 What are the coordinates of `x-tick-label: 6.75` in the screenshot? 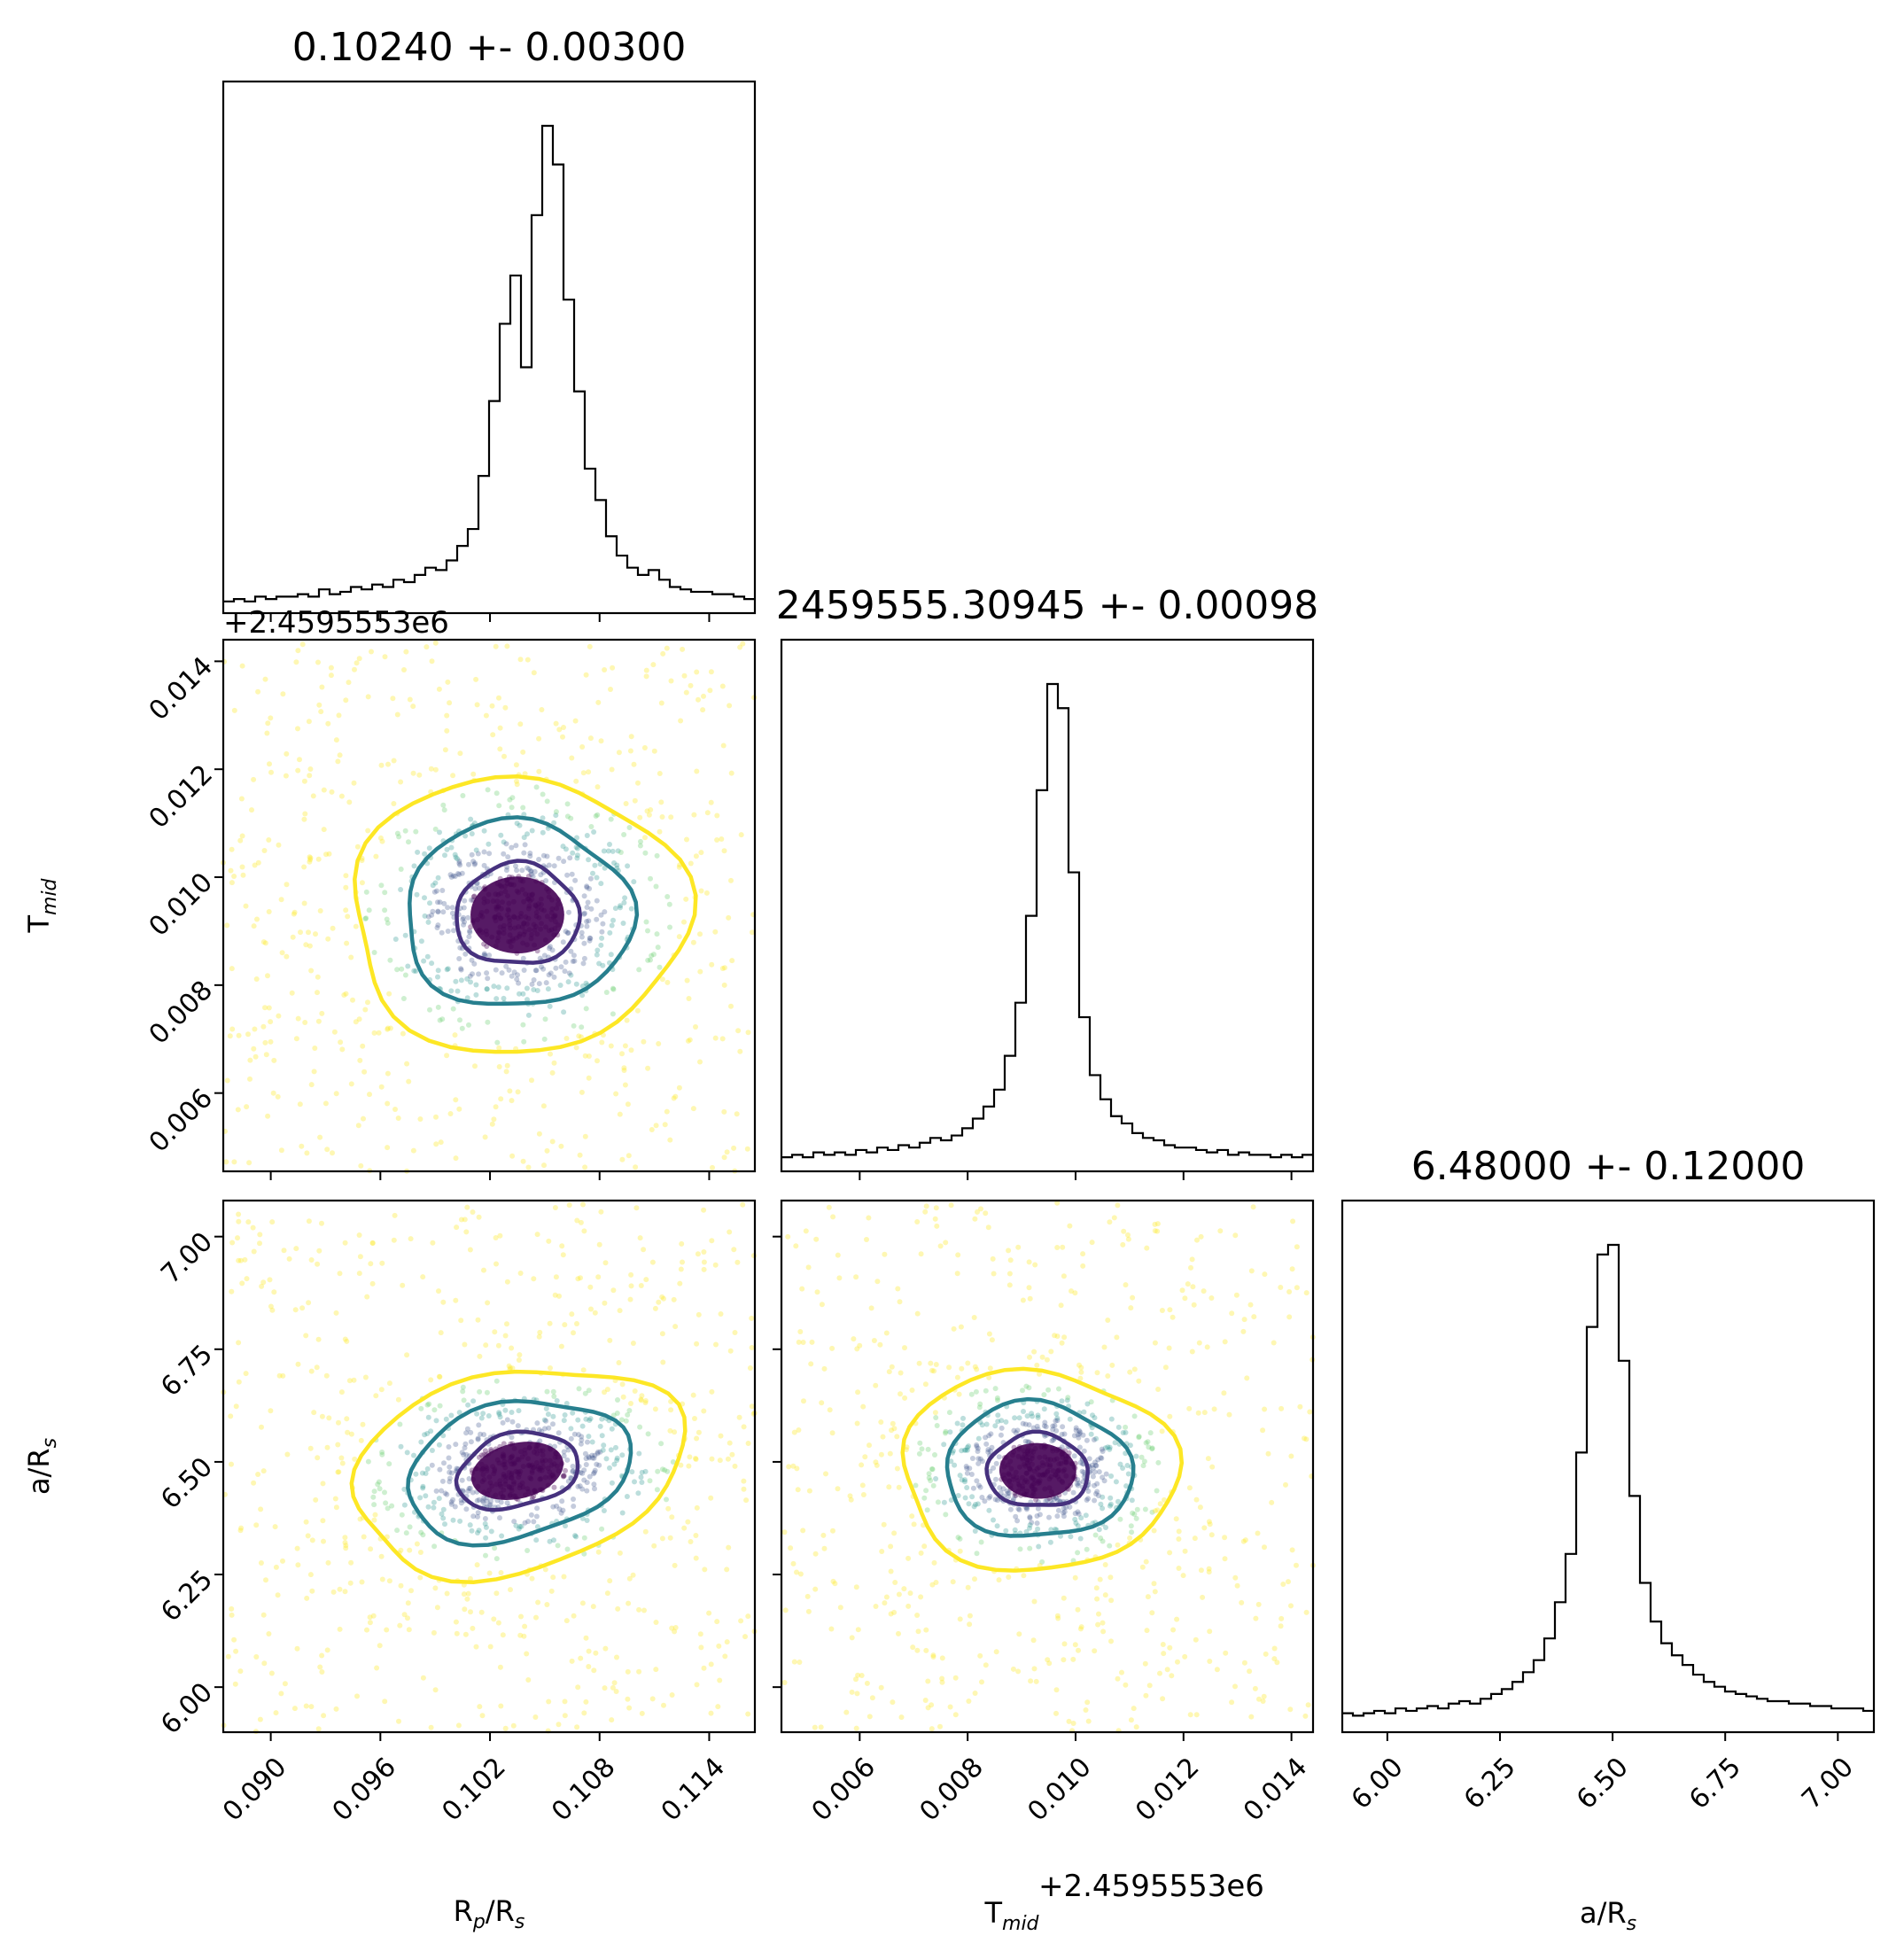 It's located at (1715, 1783).